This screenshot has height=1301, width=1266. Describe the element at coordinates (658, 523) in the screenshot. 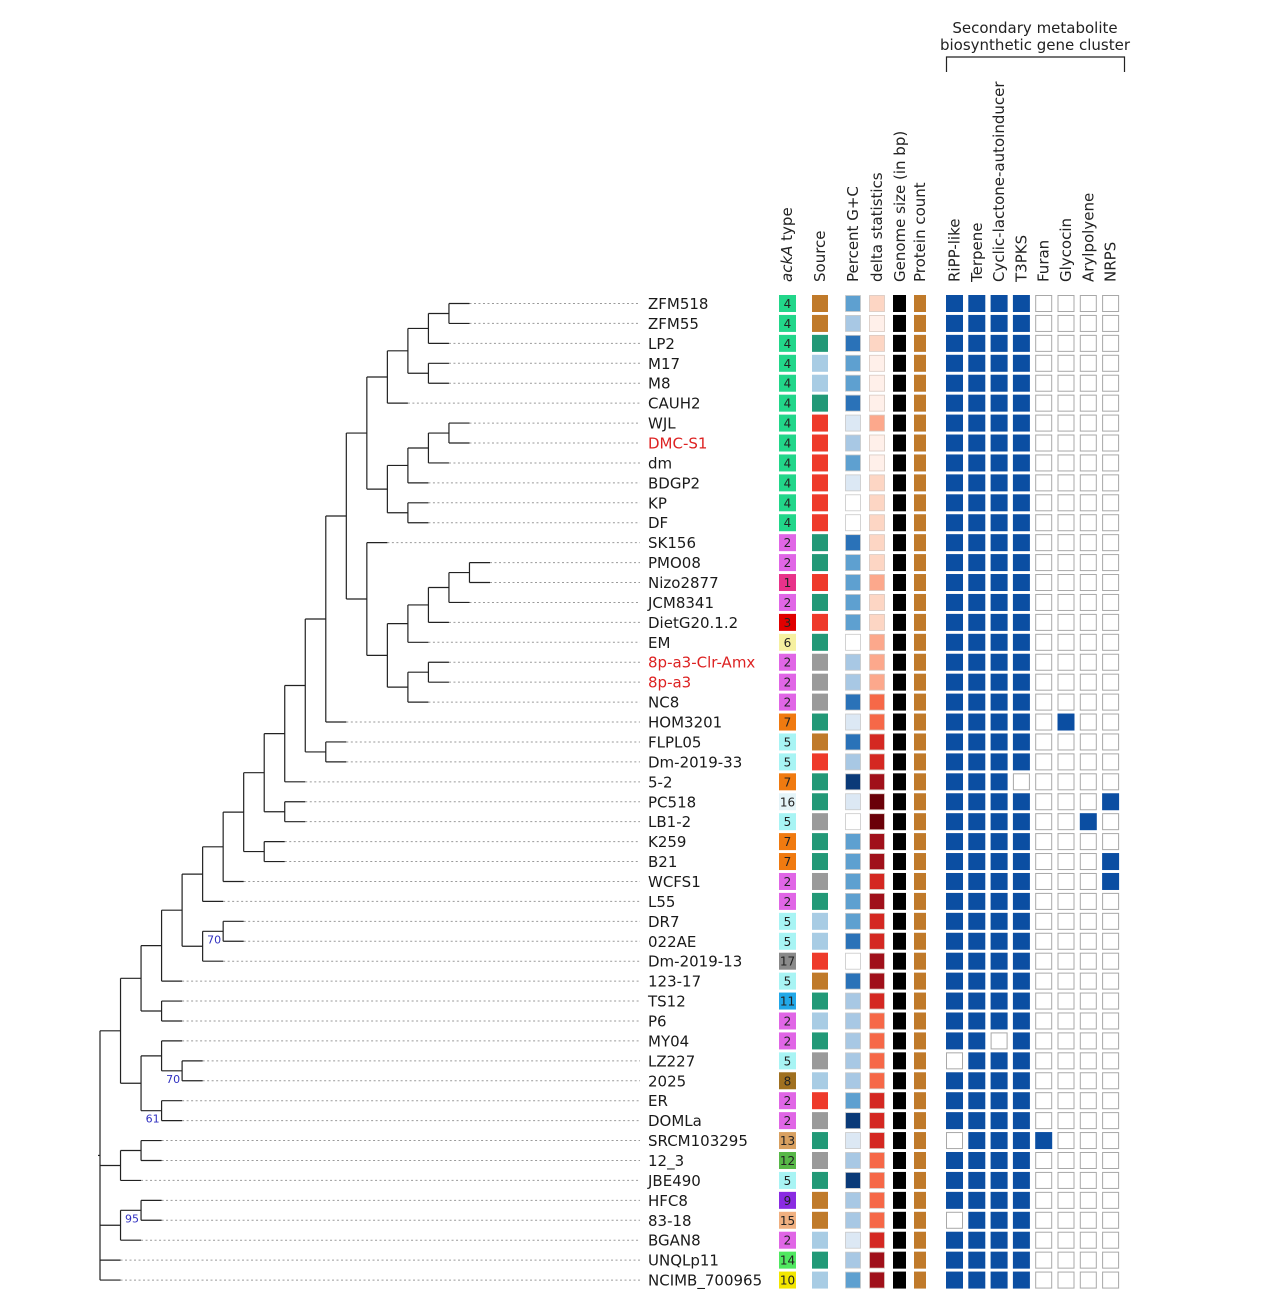

I see `taxon-label: DF` at that location.